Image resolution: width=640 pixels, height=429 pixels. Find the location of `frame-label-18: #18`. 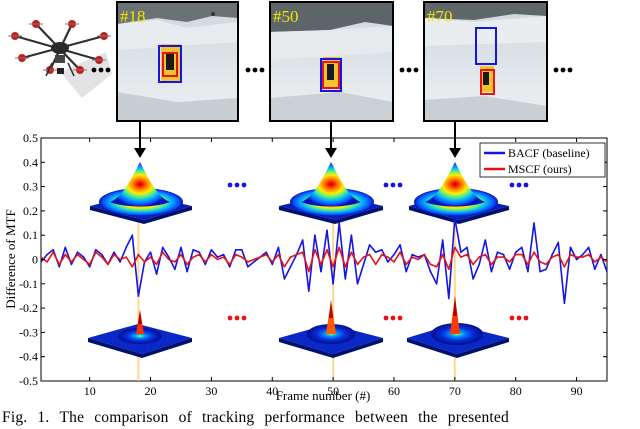

frame-label-18: #18 is located at coordinates (133, 16).